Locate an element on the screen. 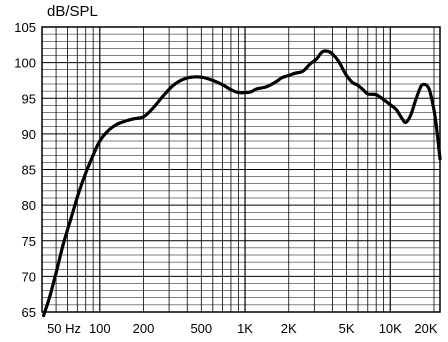 The width and height of the screenshot is (448, 342). x-tick-labels: 50 Hz 100 200 500 1K 2K 5K 10K 20K is located at coordinates (242, 328).